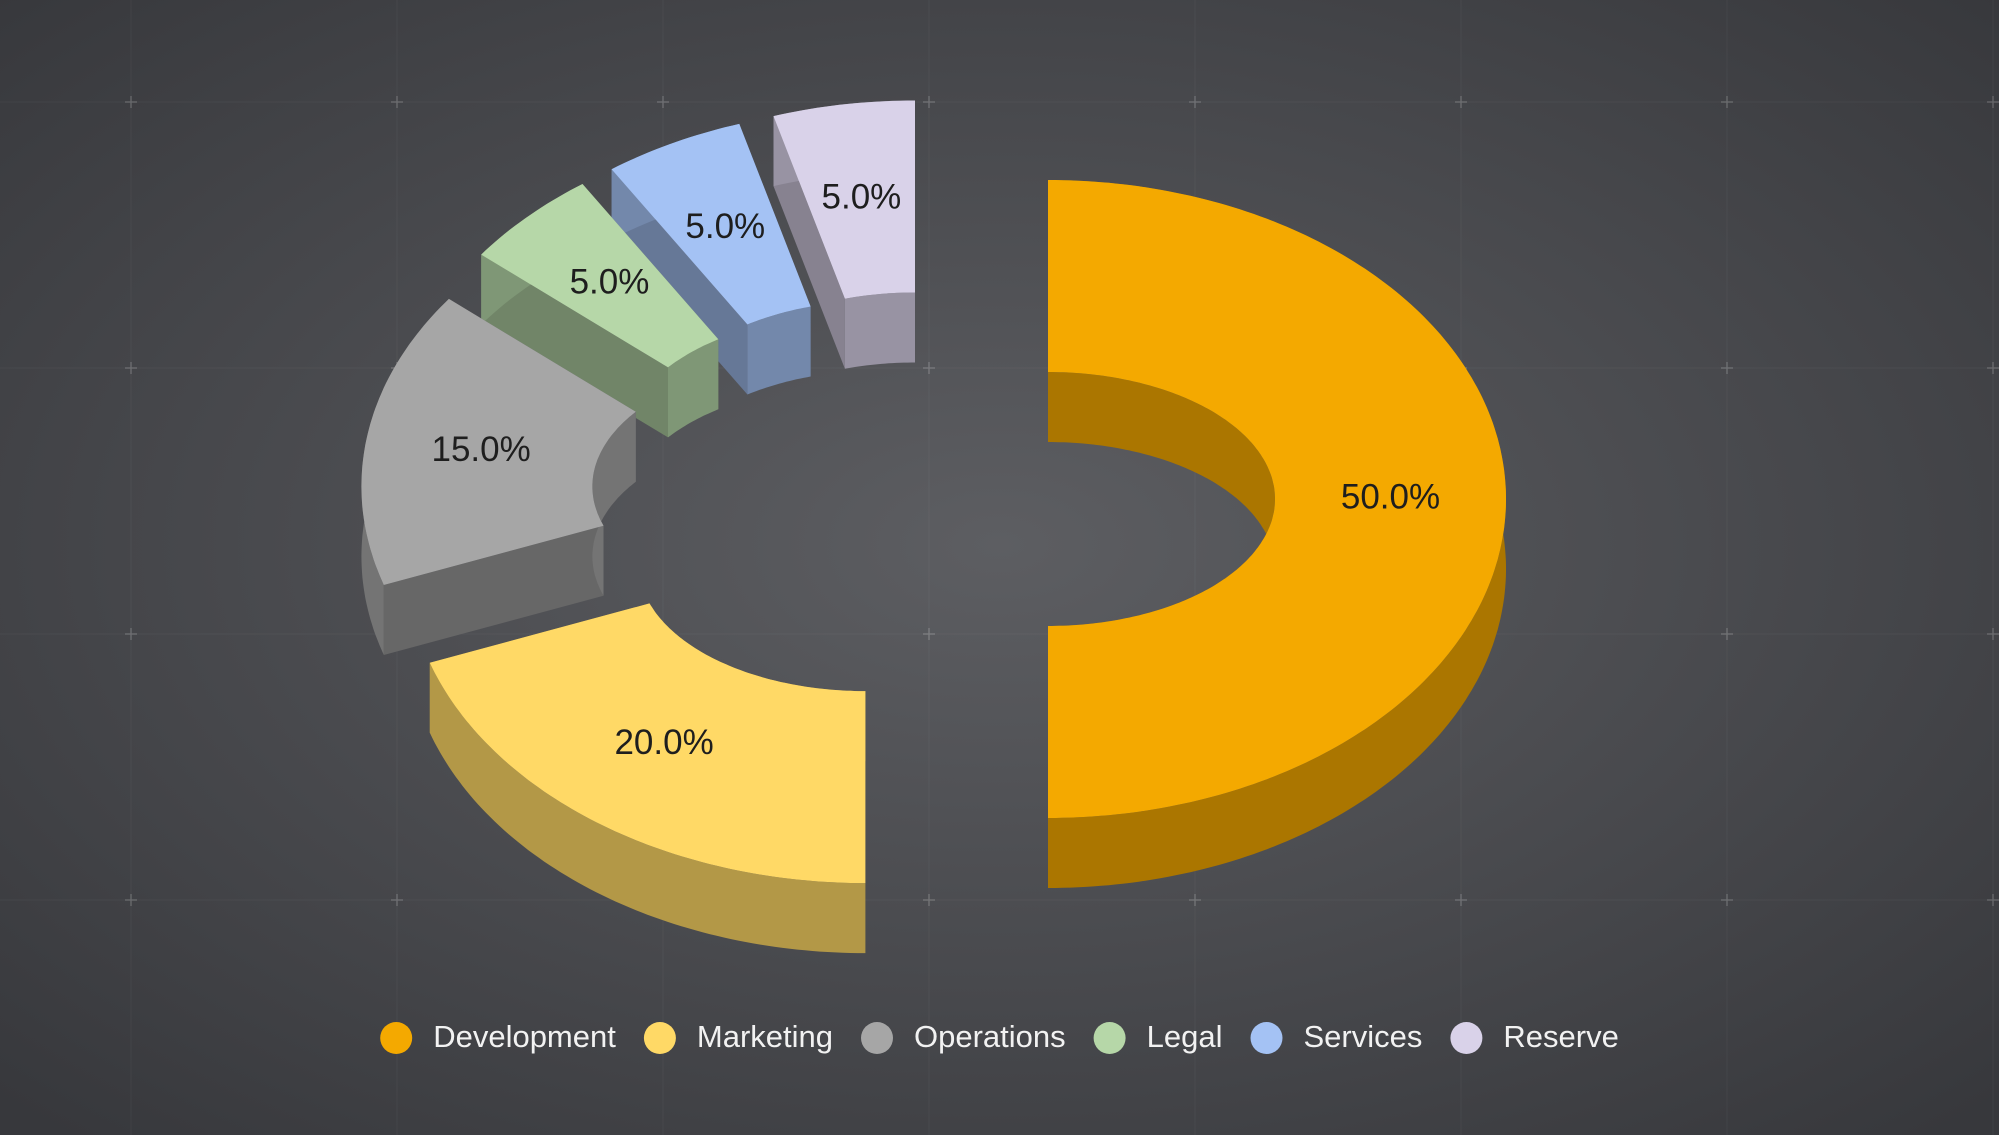  I want to click on legend-label: Development, so click(524, 1036).